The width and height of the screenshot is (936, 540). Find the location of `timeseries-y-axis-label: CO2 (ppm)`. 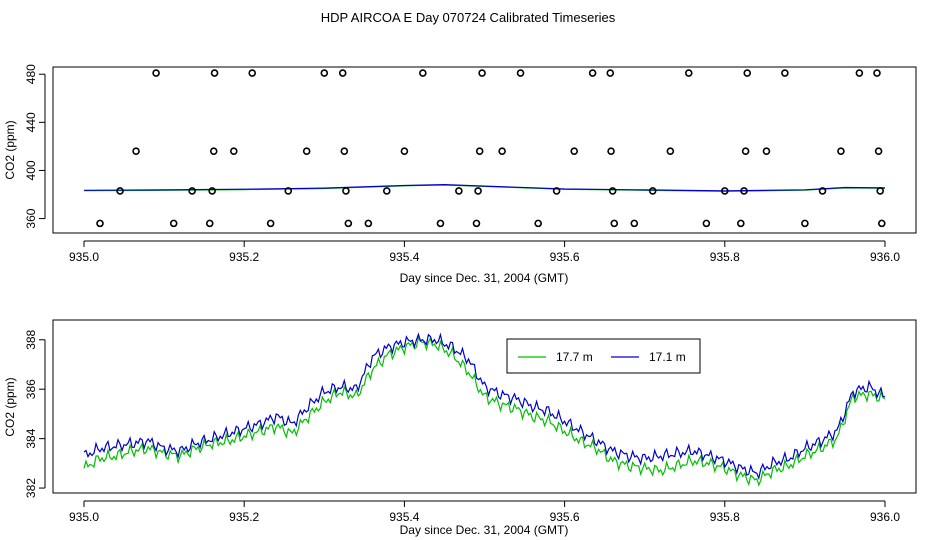

timeseries-y-axis-label: CO2 (ppm) is located at coordinates (10, 406).